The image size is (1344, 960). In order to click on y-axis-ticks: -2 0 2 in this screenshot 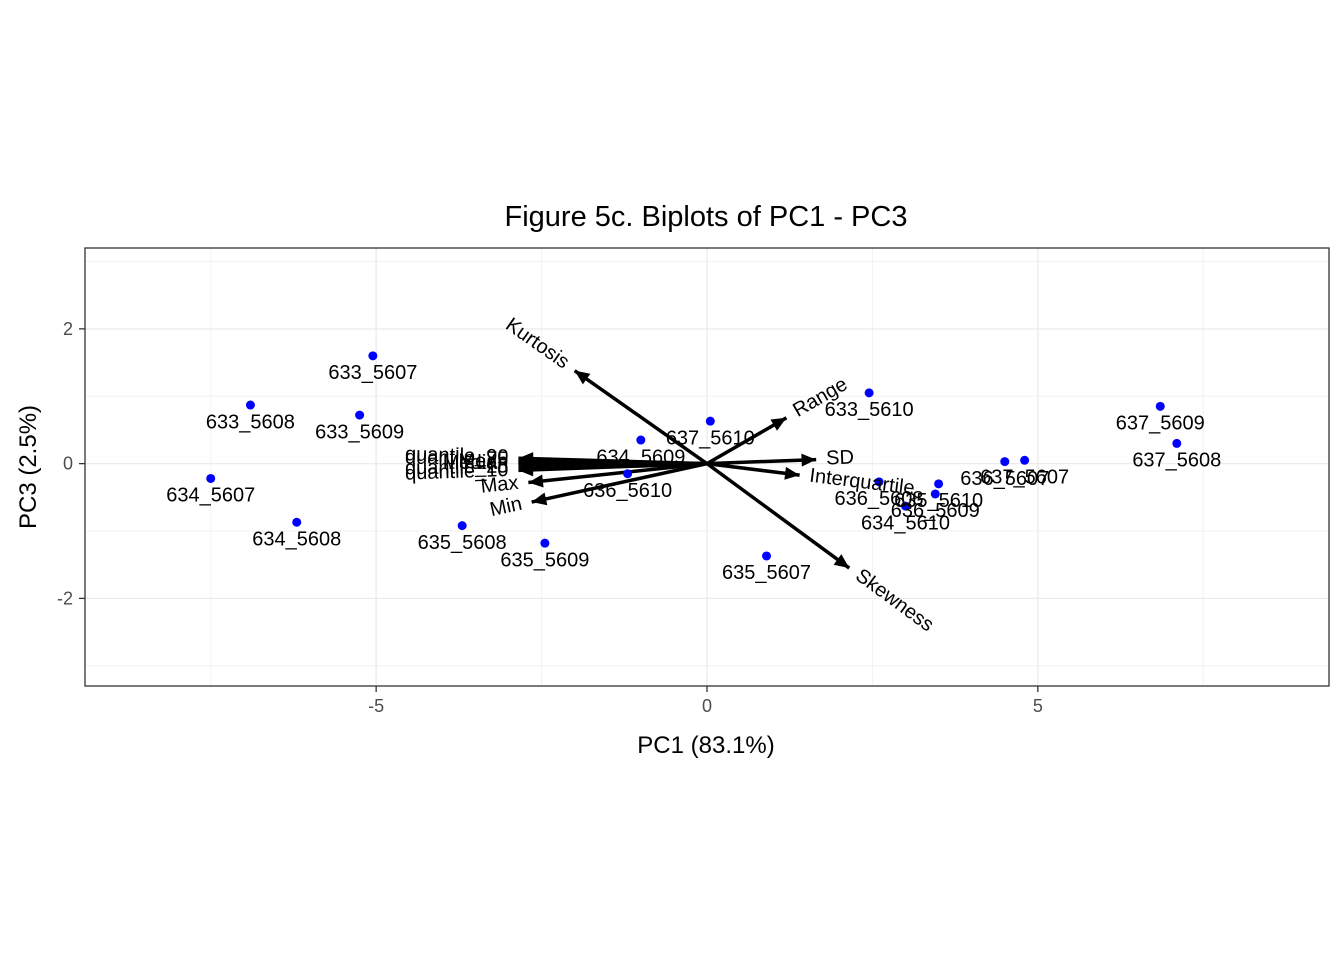, I will do `click(71, 463)`.